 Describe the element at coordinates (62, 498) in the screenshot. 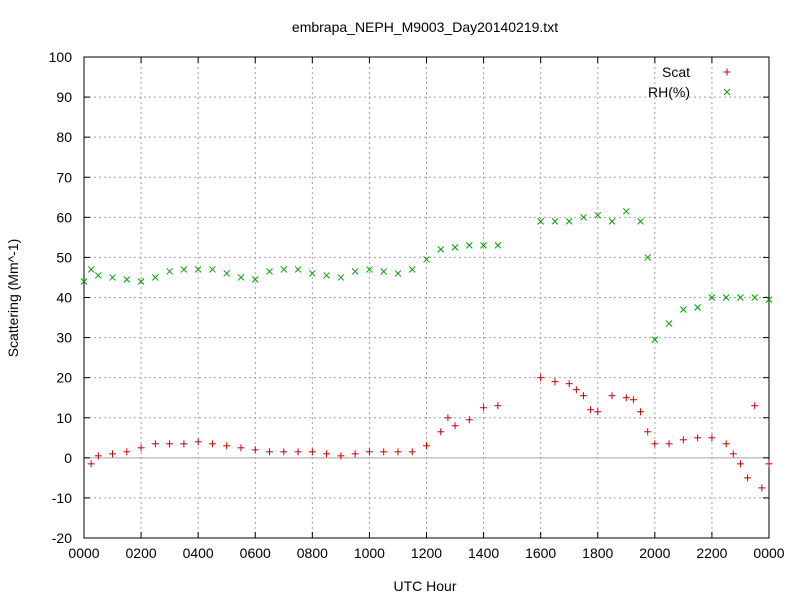

I see `y-tick-label: -10` at that location.